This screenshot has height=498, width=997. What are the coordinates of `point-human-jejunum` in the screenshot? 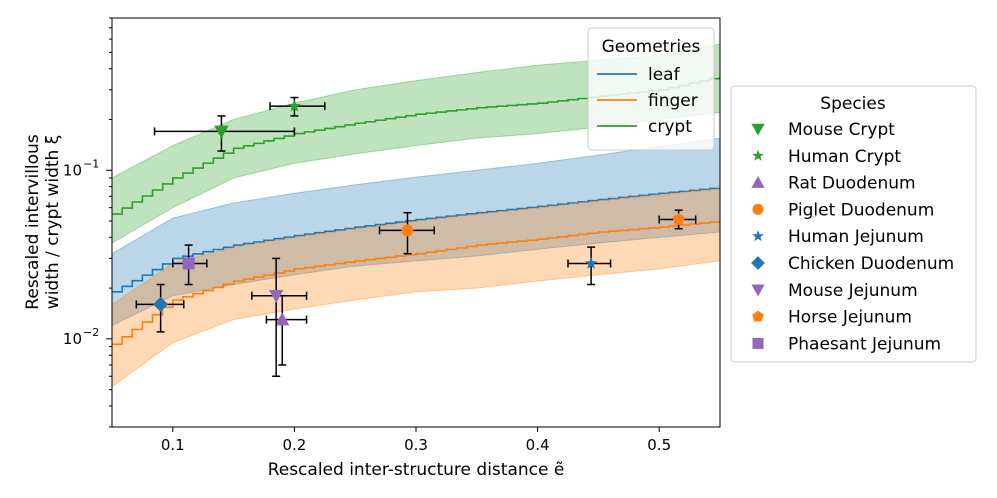 It's located at (589, 266).